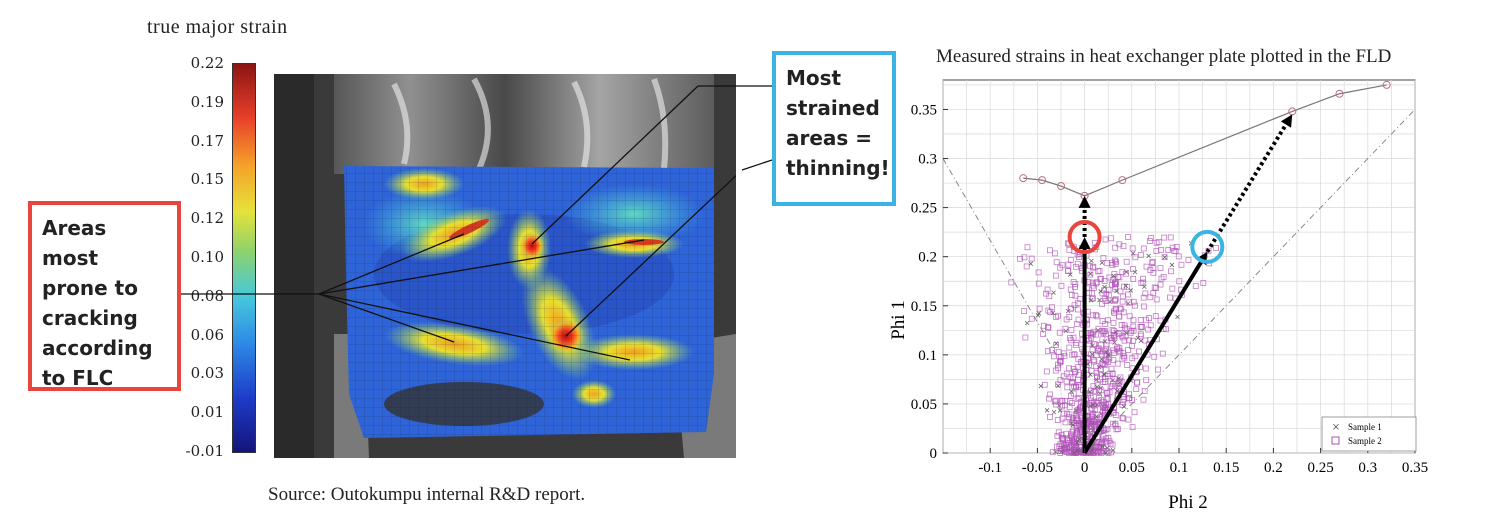 This screenshot has height=524, width=1500. What do you see at coordinates (990, 468) in the screenshot?
I see `x-tick-label: -0.1` at bounding box center [990, 468].